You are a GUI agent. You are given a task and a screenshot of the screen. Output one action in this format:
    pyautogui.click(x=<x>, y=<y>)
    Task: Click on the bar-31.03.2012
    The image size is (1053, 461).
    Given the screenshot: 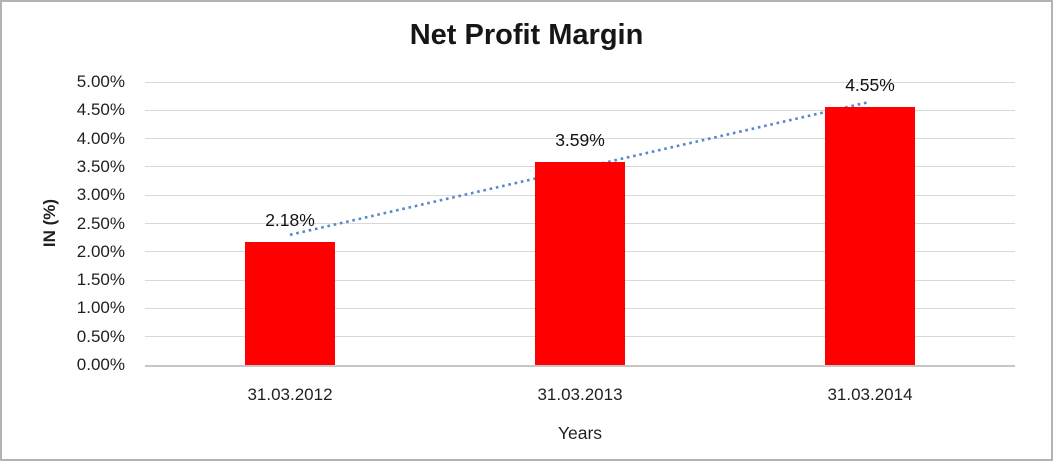 What is the action you would take?
    pyautogui.click(x=290, y=303)
    